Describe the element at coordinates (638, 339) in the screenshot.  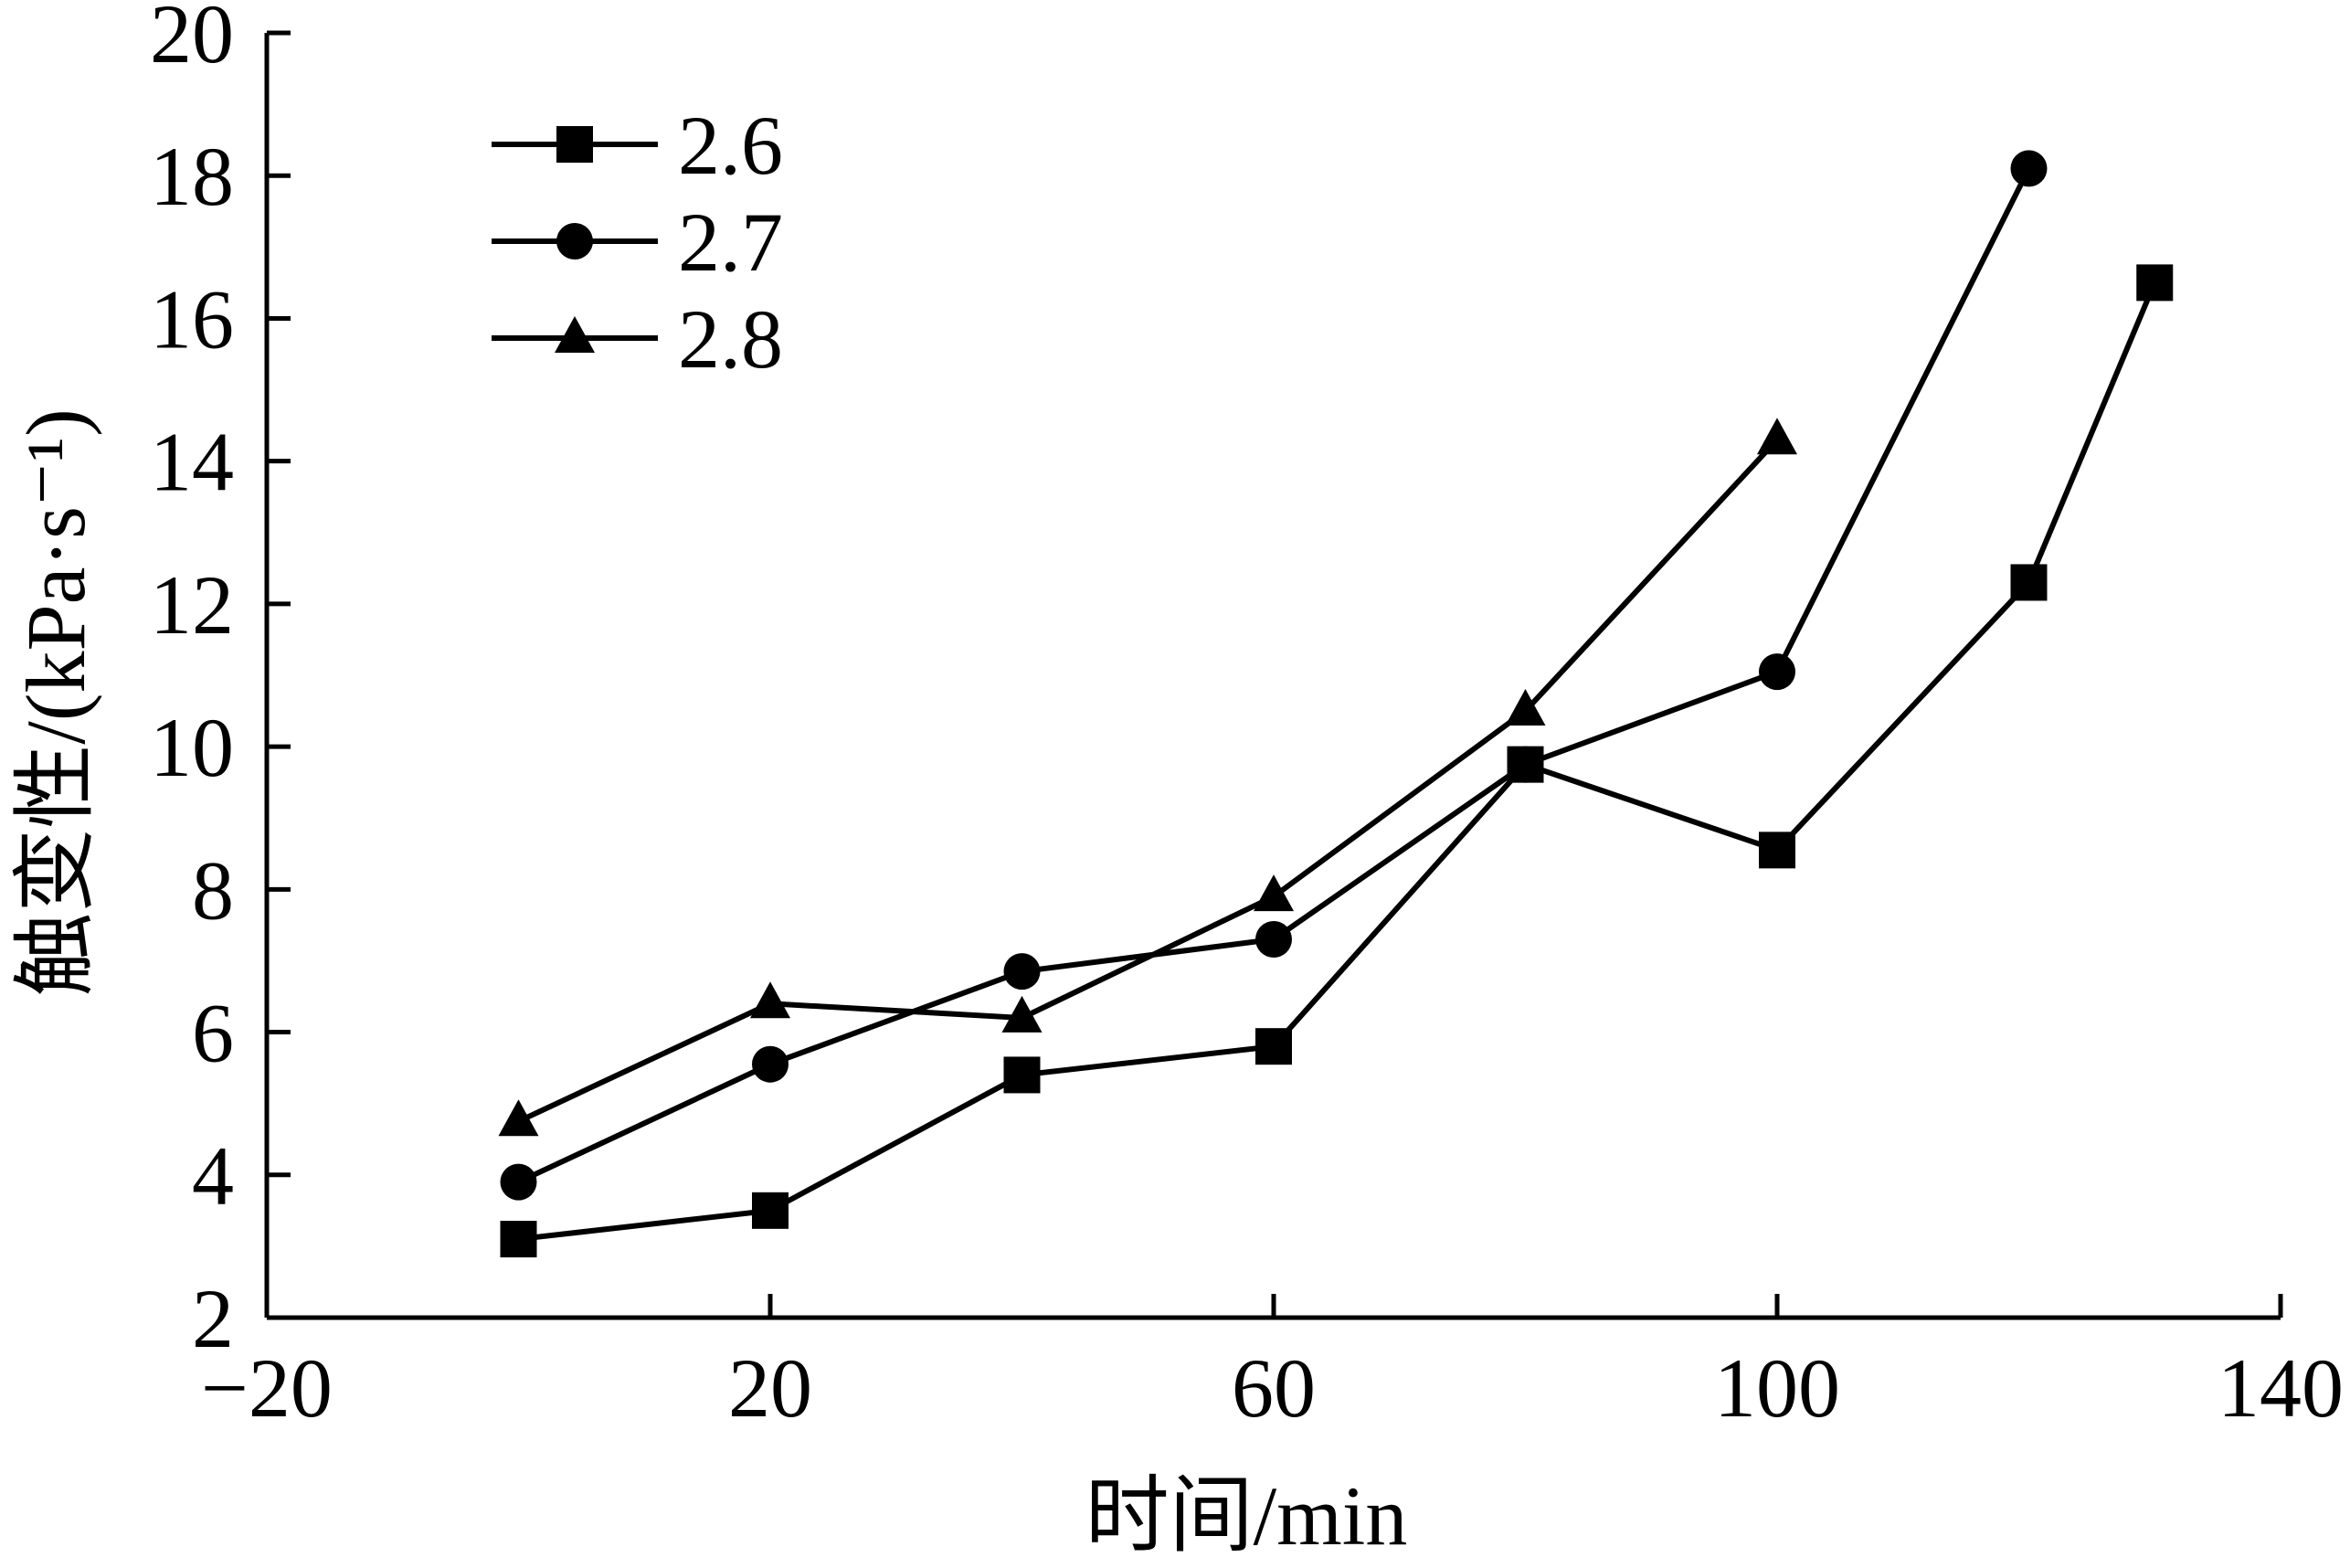
I see `legend-item: 2.8` at that location.